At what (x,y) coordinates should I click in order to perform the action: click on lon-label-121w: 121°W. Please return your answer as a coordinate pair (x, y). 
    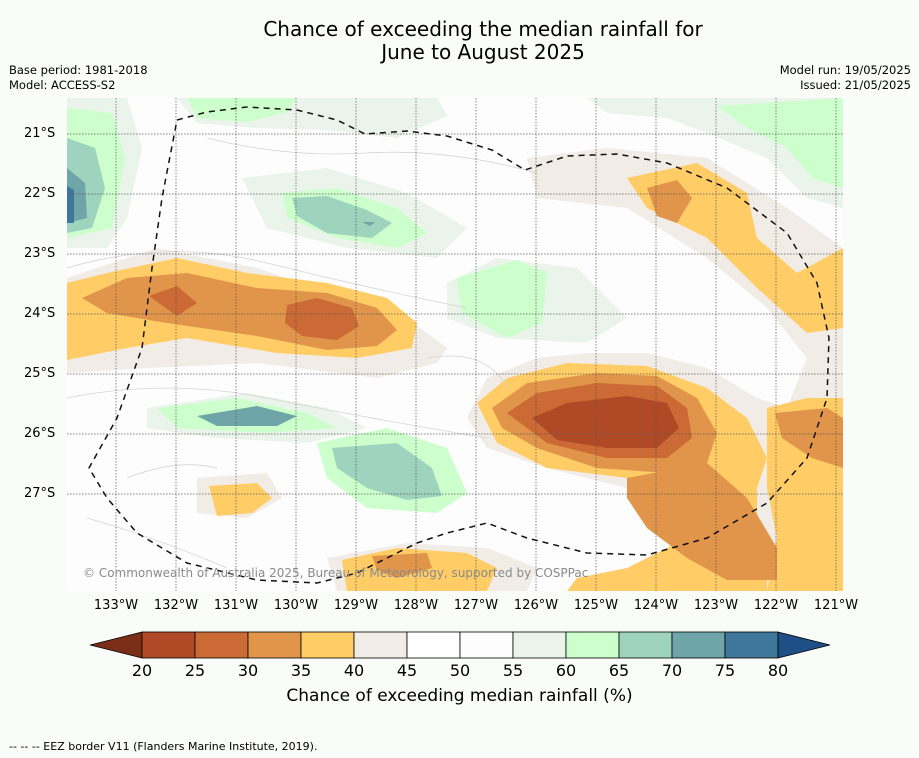
    Looking at the image, I should click on (836, 605).